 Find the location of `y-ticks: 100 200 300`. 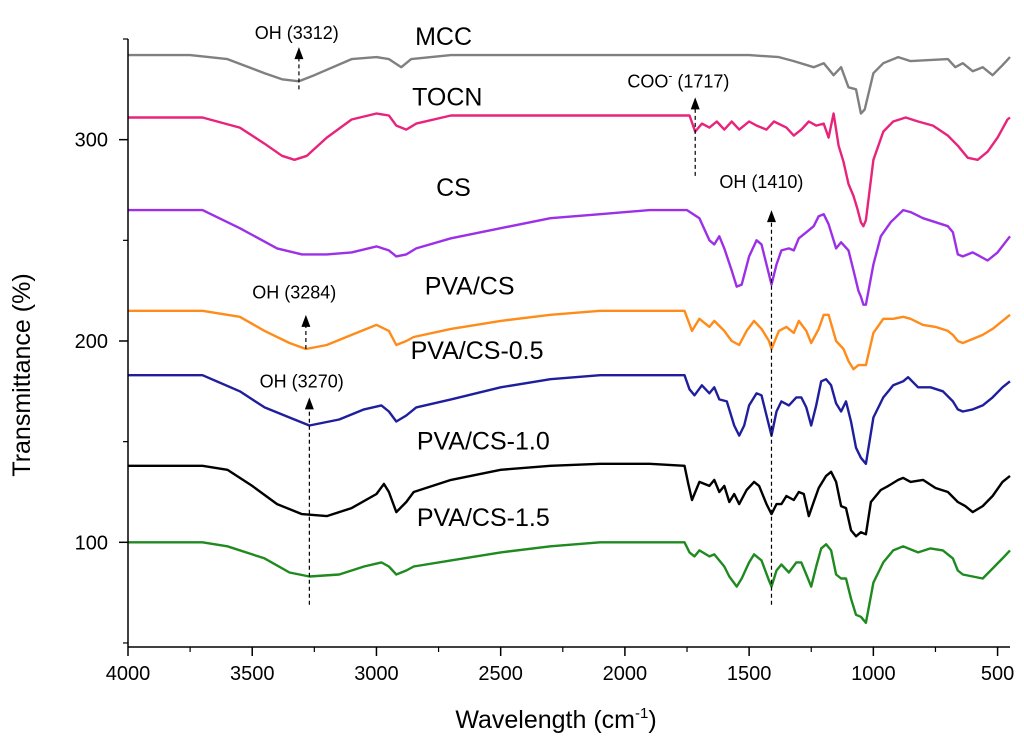

y-ticks: 100 200 300 is located at coordinates (101, 341).